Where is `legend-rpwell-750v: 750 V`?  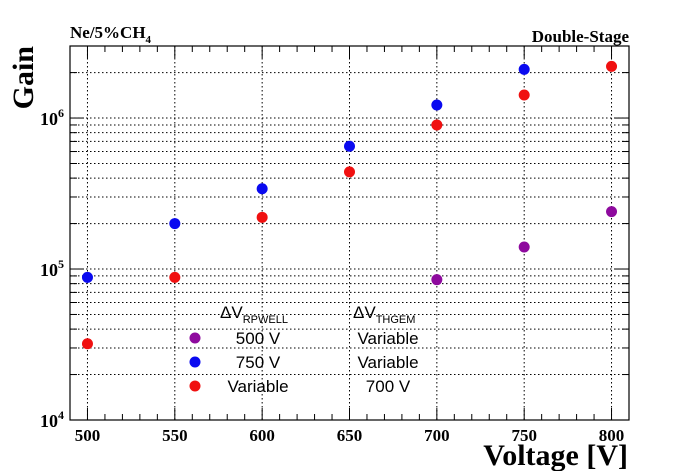 legend-rpwell-750v: 750 V is located at coordinates (258, 362).